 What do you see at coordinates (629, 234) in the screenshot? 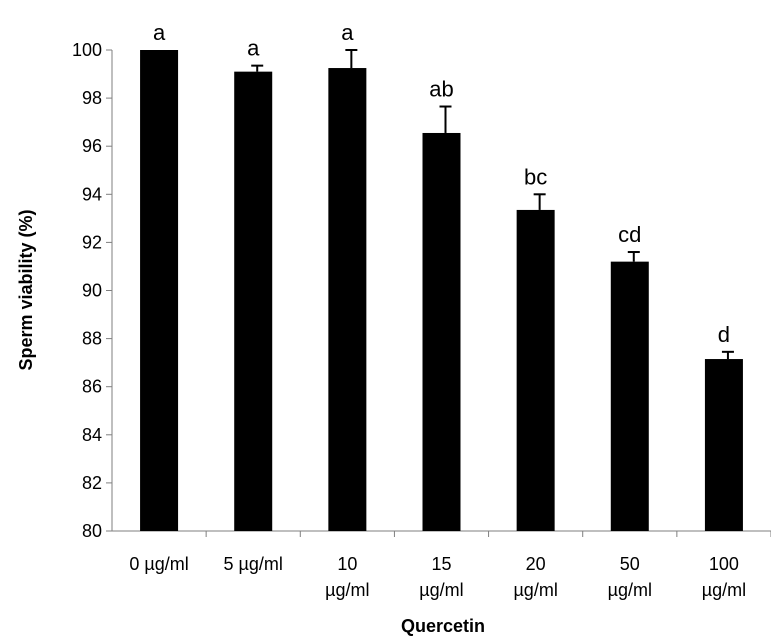
I see `significance-label: cd` at bounding box center [629, 234].